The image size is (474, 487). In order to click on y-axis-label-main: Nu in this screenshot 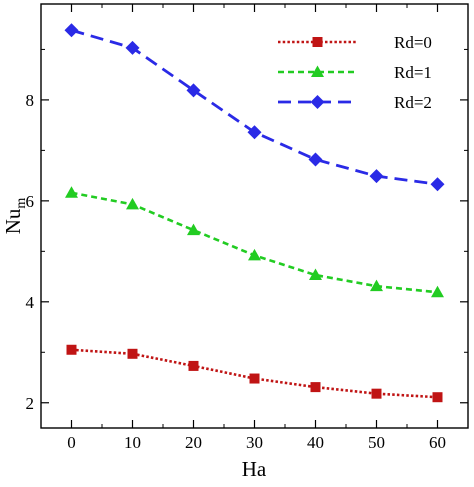, I will do `click(13, 221)`.